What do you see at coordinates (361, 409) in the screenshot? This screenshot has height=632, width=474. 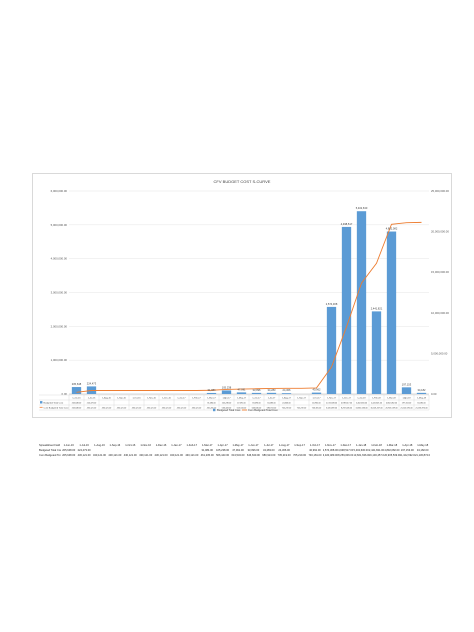 I see `table-cell: 13,661,636.00` at bounding box center [361, 409].